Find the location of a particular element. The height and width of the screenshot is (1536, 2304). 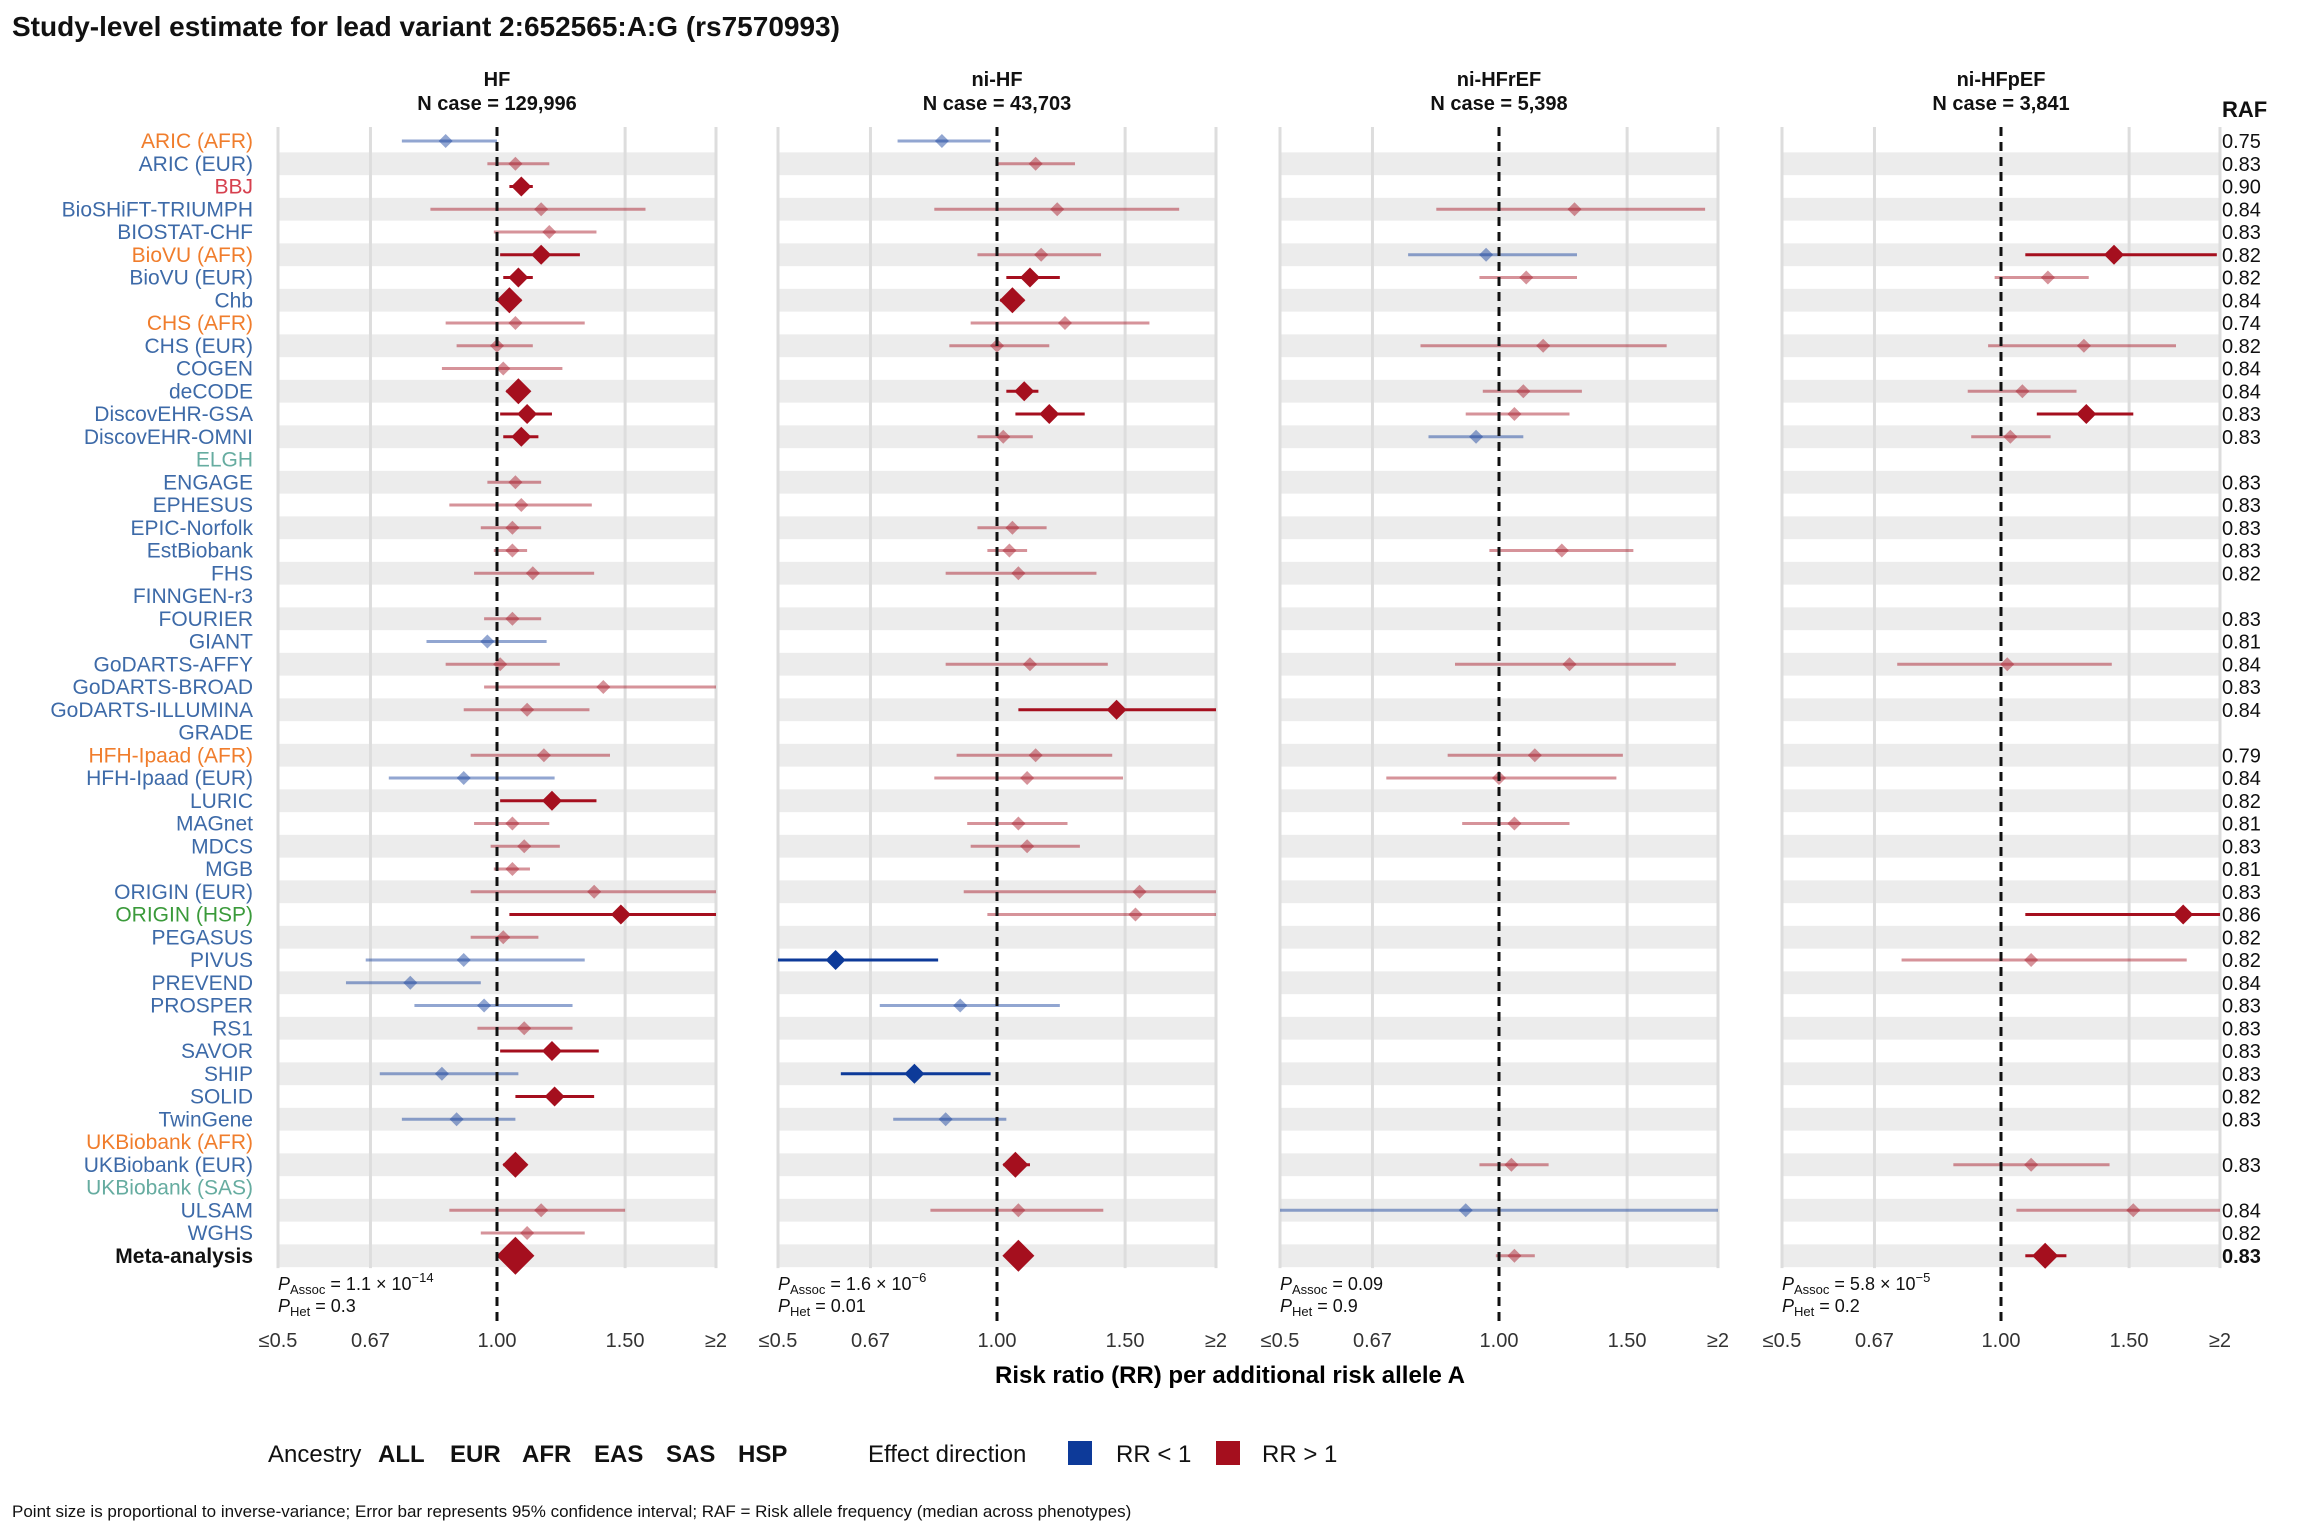

study-label: FOURIER is located at coordinates (206, 619).